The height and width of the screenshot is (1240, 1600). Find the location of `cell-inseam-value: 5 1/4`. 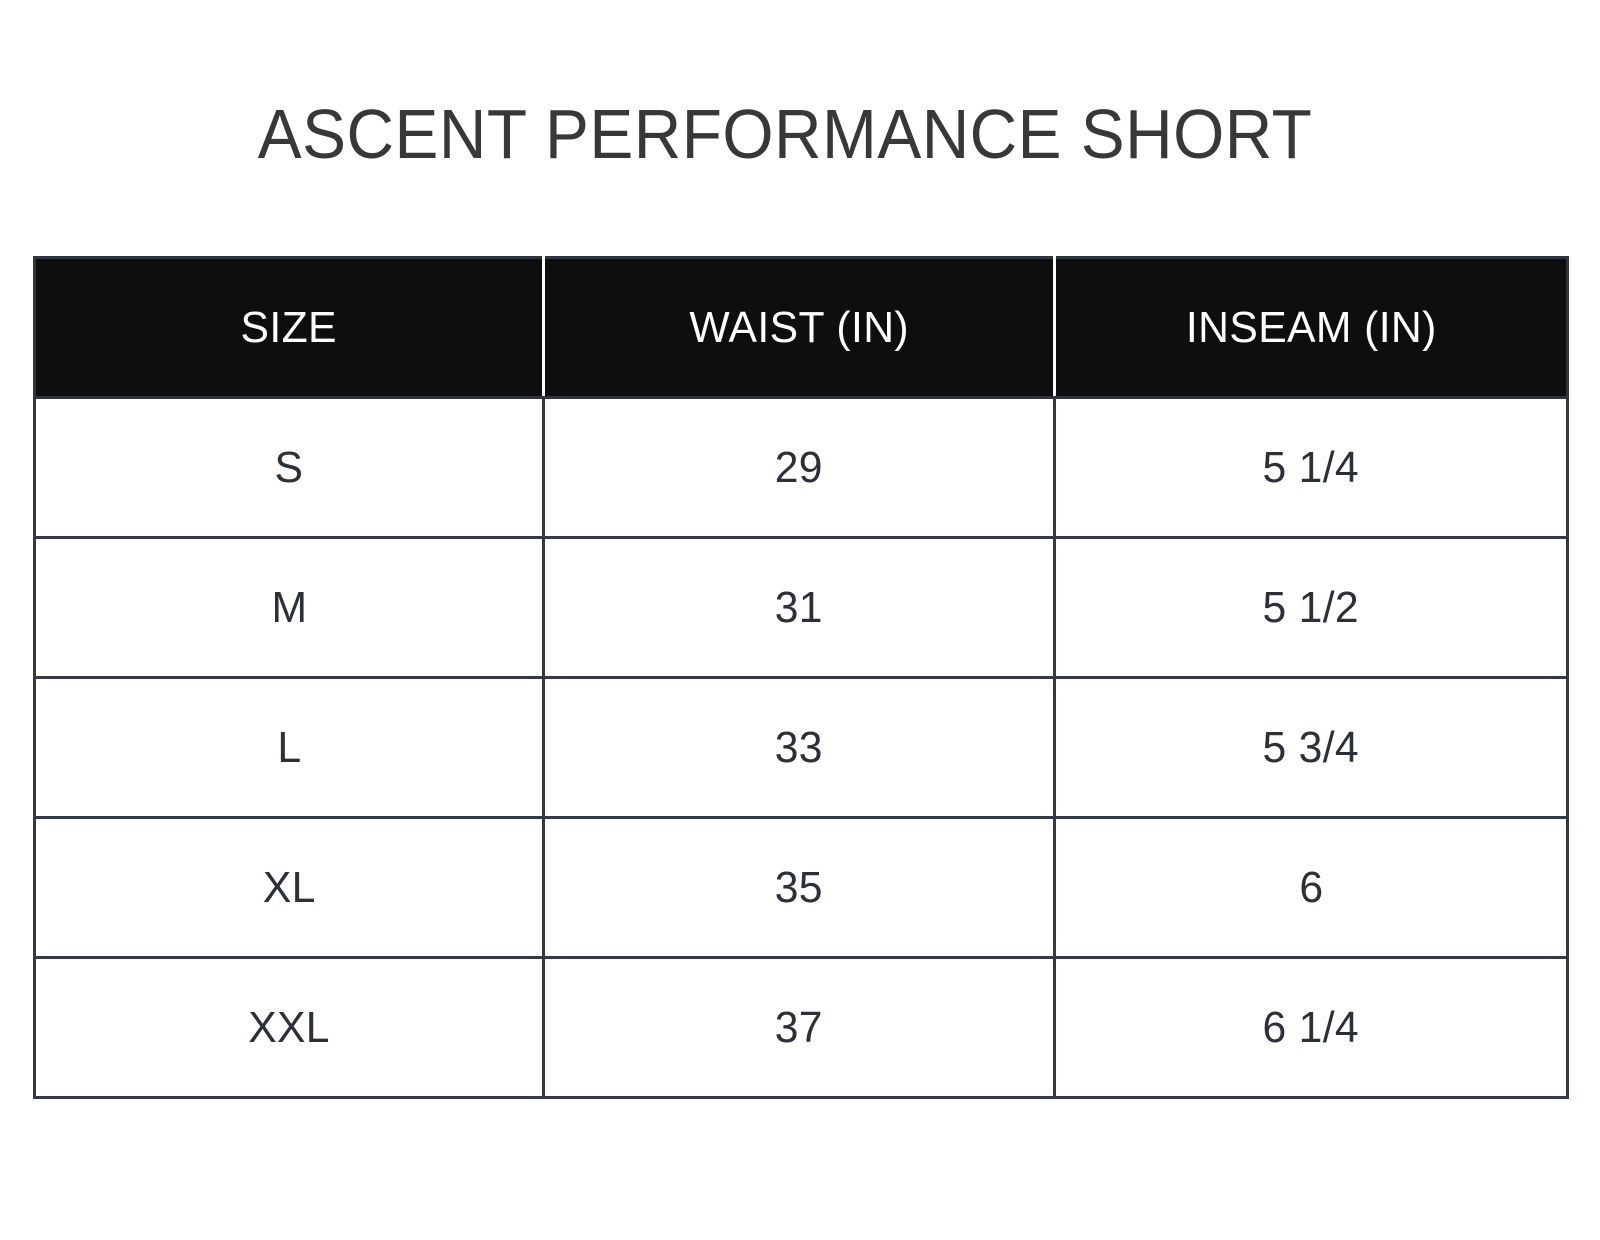

cell-inseam-value: 5 1/4 is located at coordinates (1311, 467).